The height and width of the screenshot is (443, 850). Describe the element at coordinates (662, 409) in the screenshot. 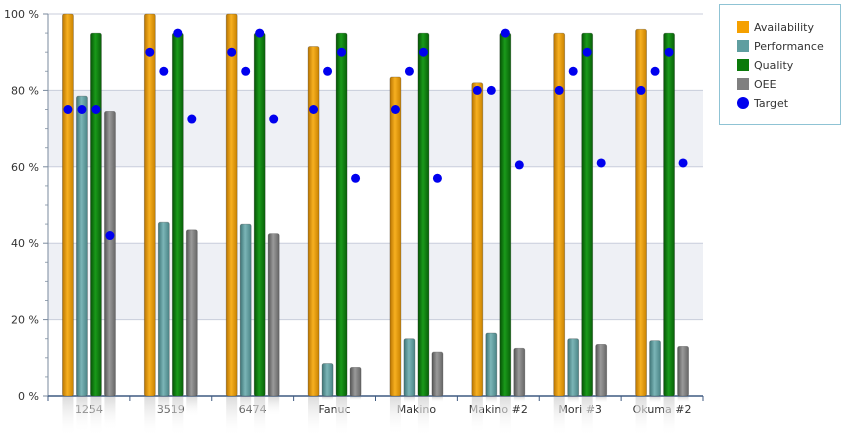

I see `x-tick-label: Okuma #2` at that location.